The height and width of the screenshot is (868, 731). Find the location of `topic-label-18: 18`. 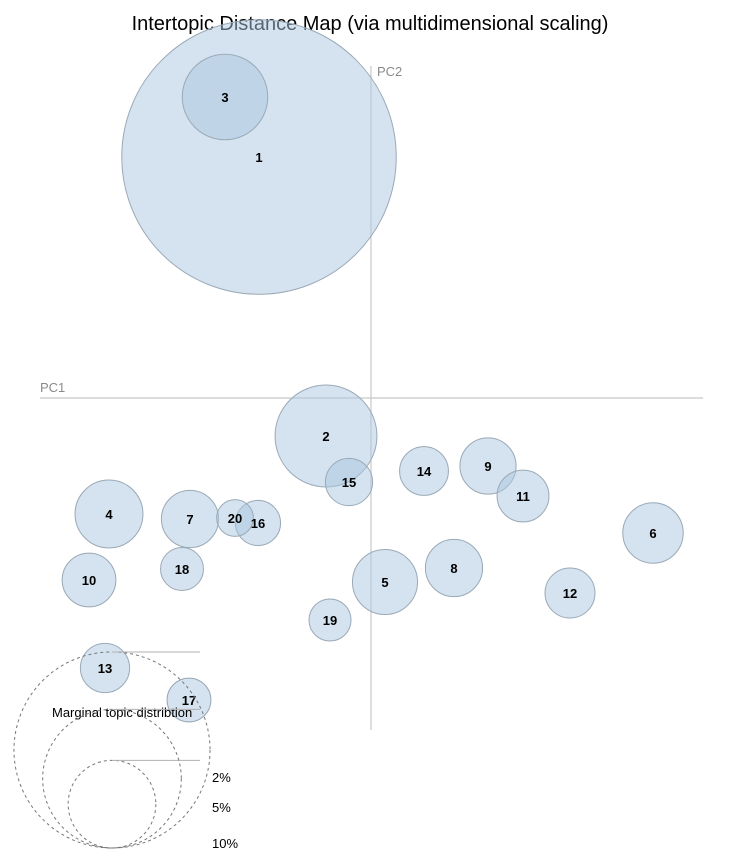

topic-label-18: 18 is located at coordinates (182, 569).